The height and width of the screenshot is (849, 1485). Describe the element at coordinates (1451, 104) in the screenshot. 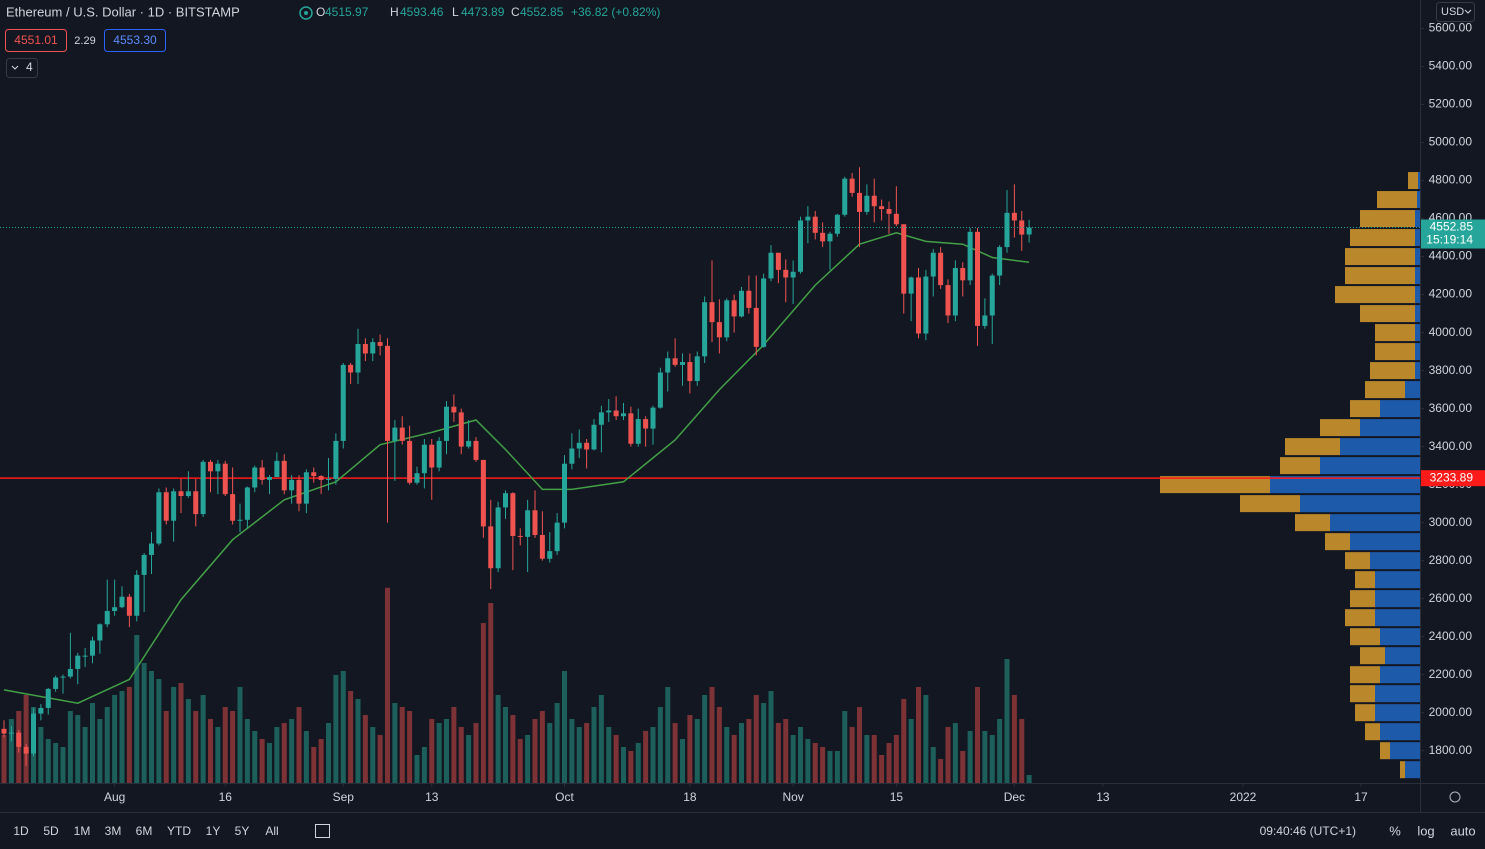

I see `y-tick-label: 5200.00` at that location.